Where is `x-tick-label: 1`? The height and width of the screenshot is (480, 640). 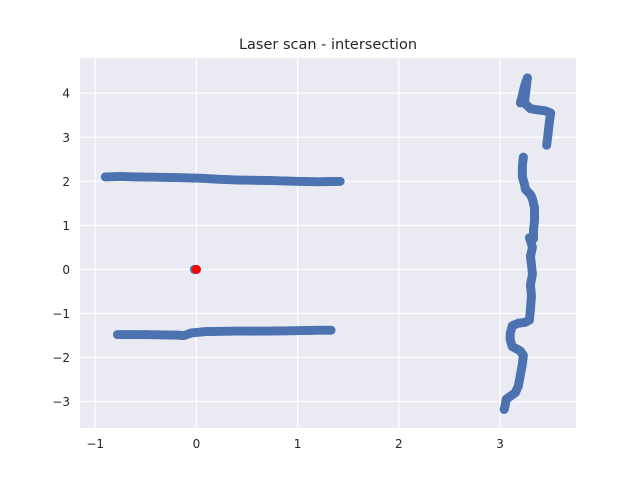
x-tick-label: 1 is located at coordinates (298, 444).